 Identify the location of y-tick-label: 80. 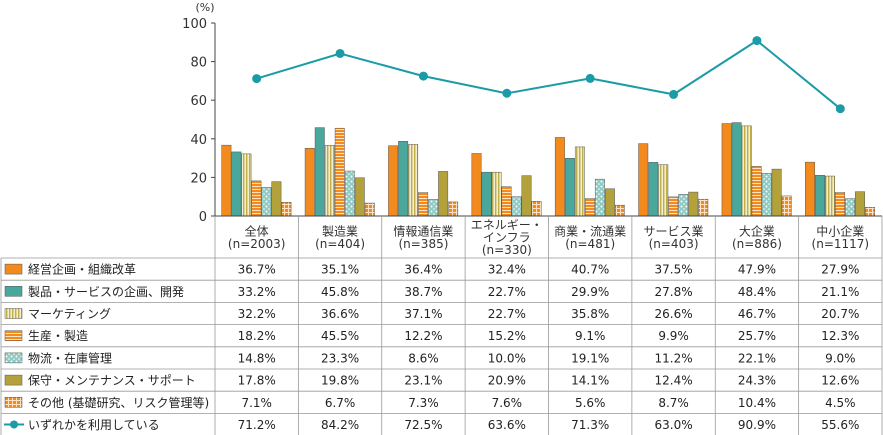
(198, 63).